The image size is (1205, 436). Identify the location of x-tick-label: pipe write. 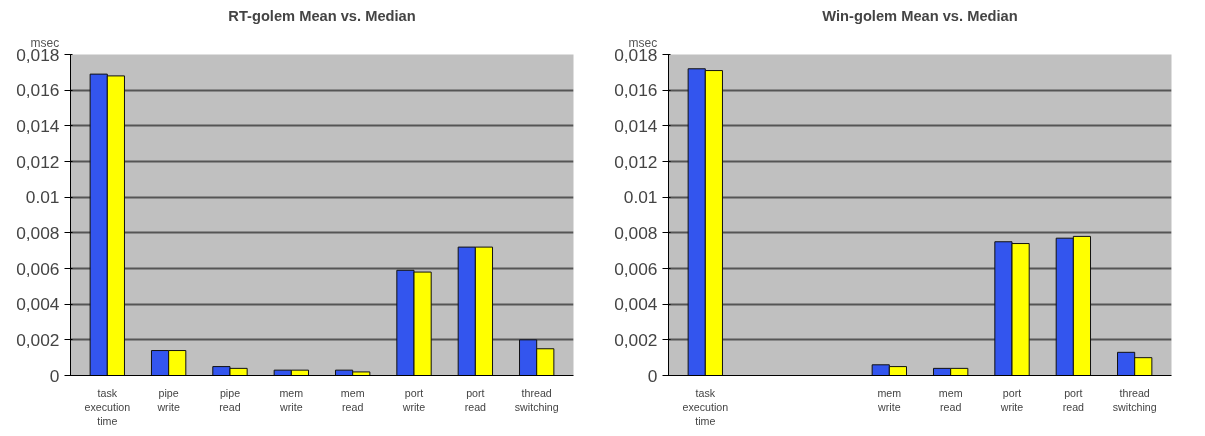
(168, 399).